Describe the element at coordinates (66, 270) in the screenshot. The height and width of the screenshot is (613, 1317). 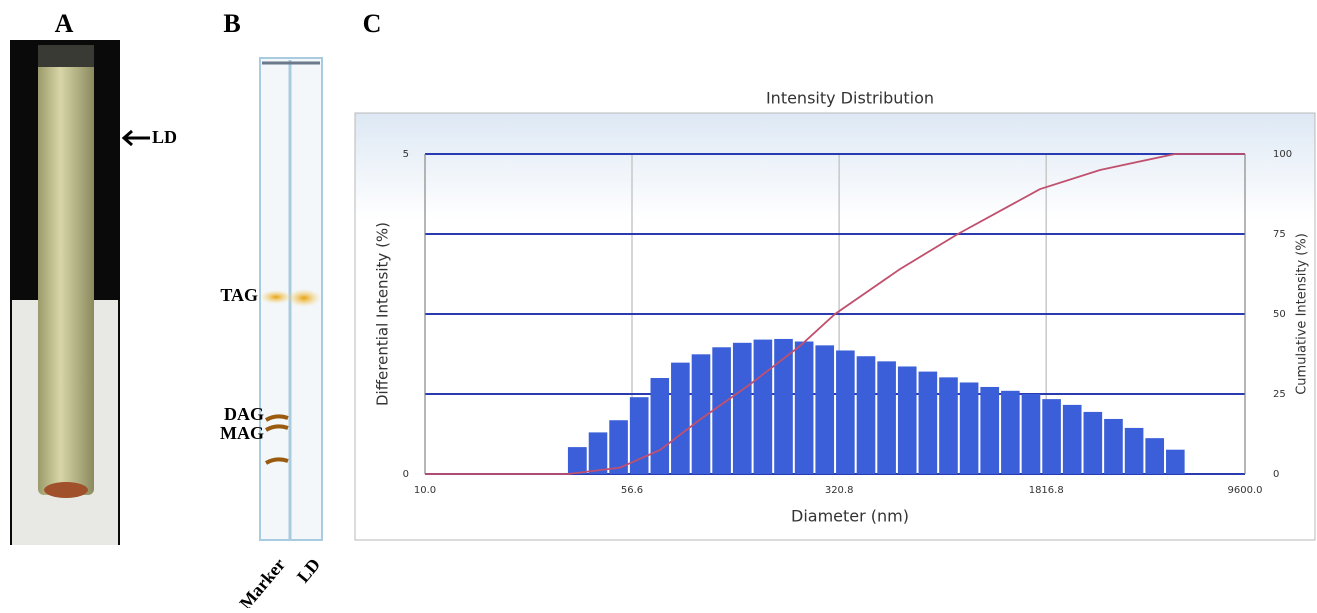
I see `tube` at that location.